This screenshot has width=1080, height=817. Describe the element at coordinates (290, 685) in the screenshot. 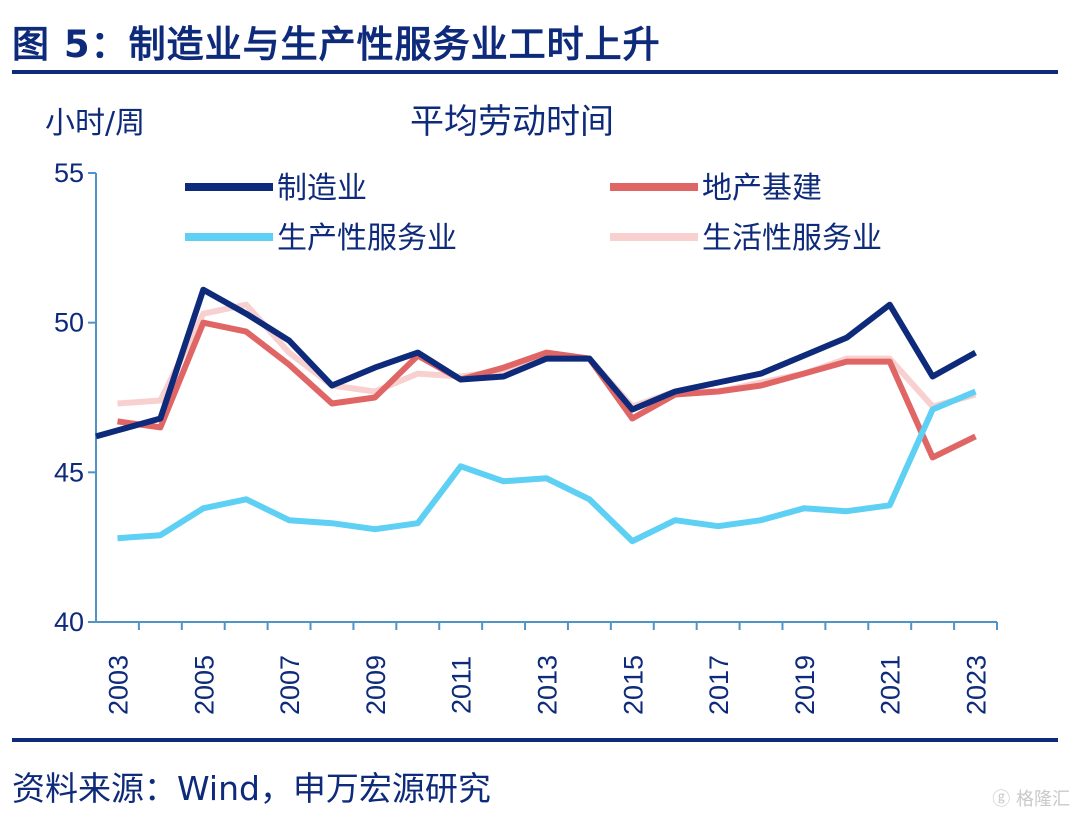

I see `x-tick-label: 2007` at that location.